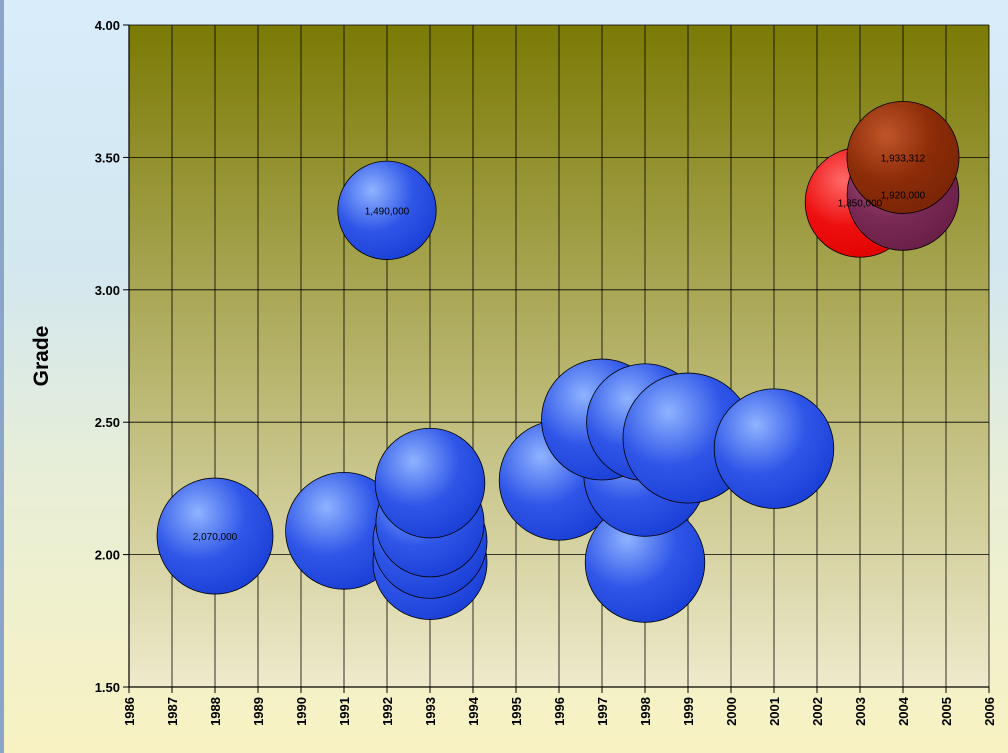 The width and height of the screenshot is (1008, 753). Describe the element at coordinates (344, 711) in the screenshot. I see `x-tick-label: 1991` at that location.